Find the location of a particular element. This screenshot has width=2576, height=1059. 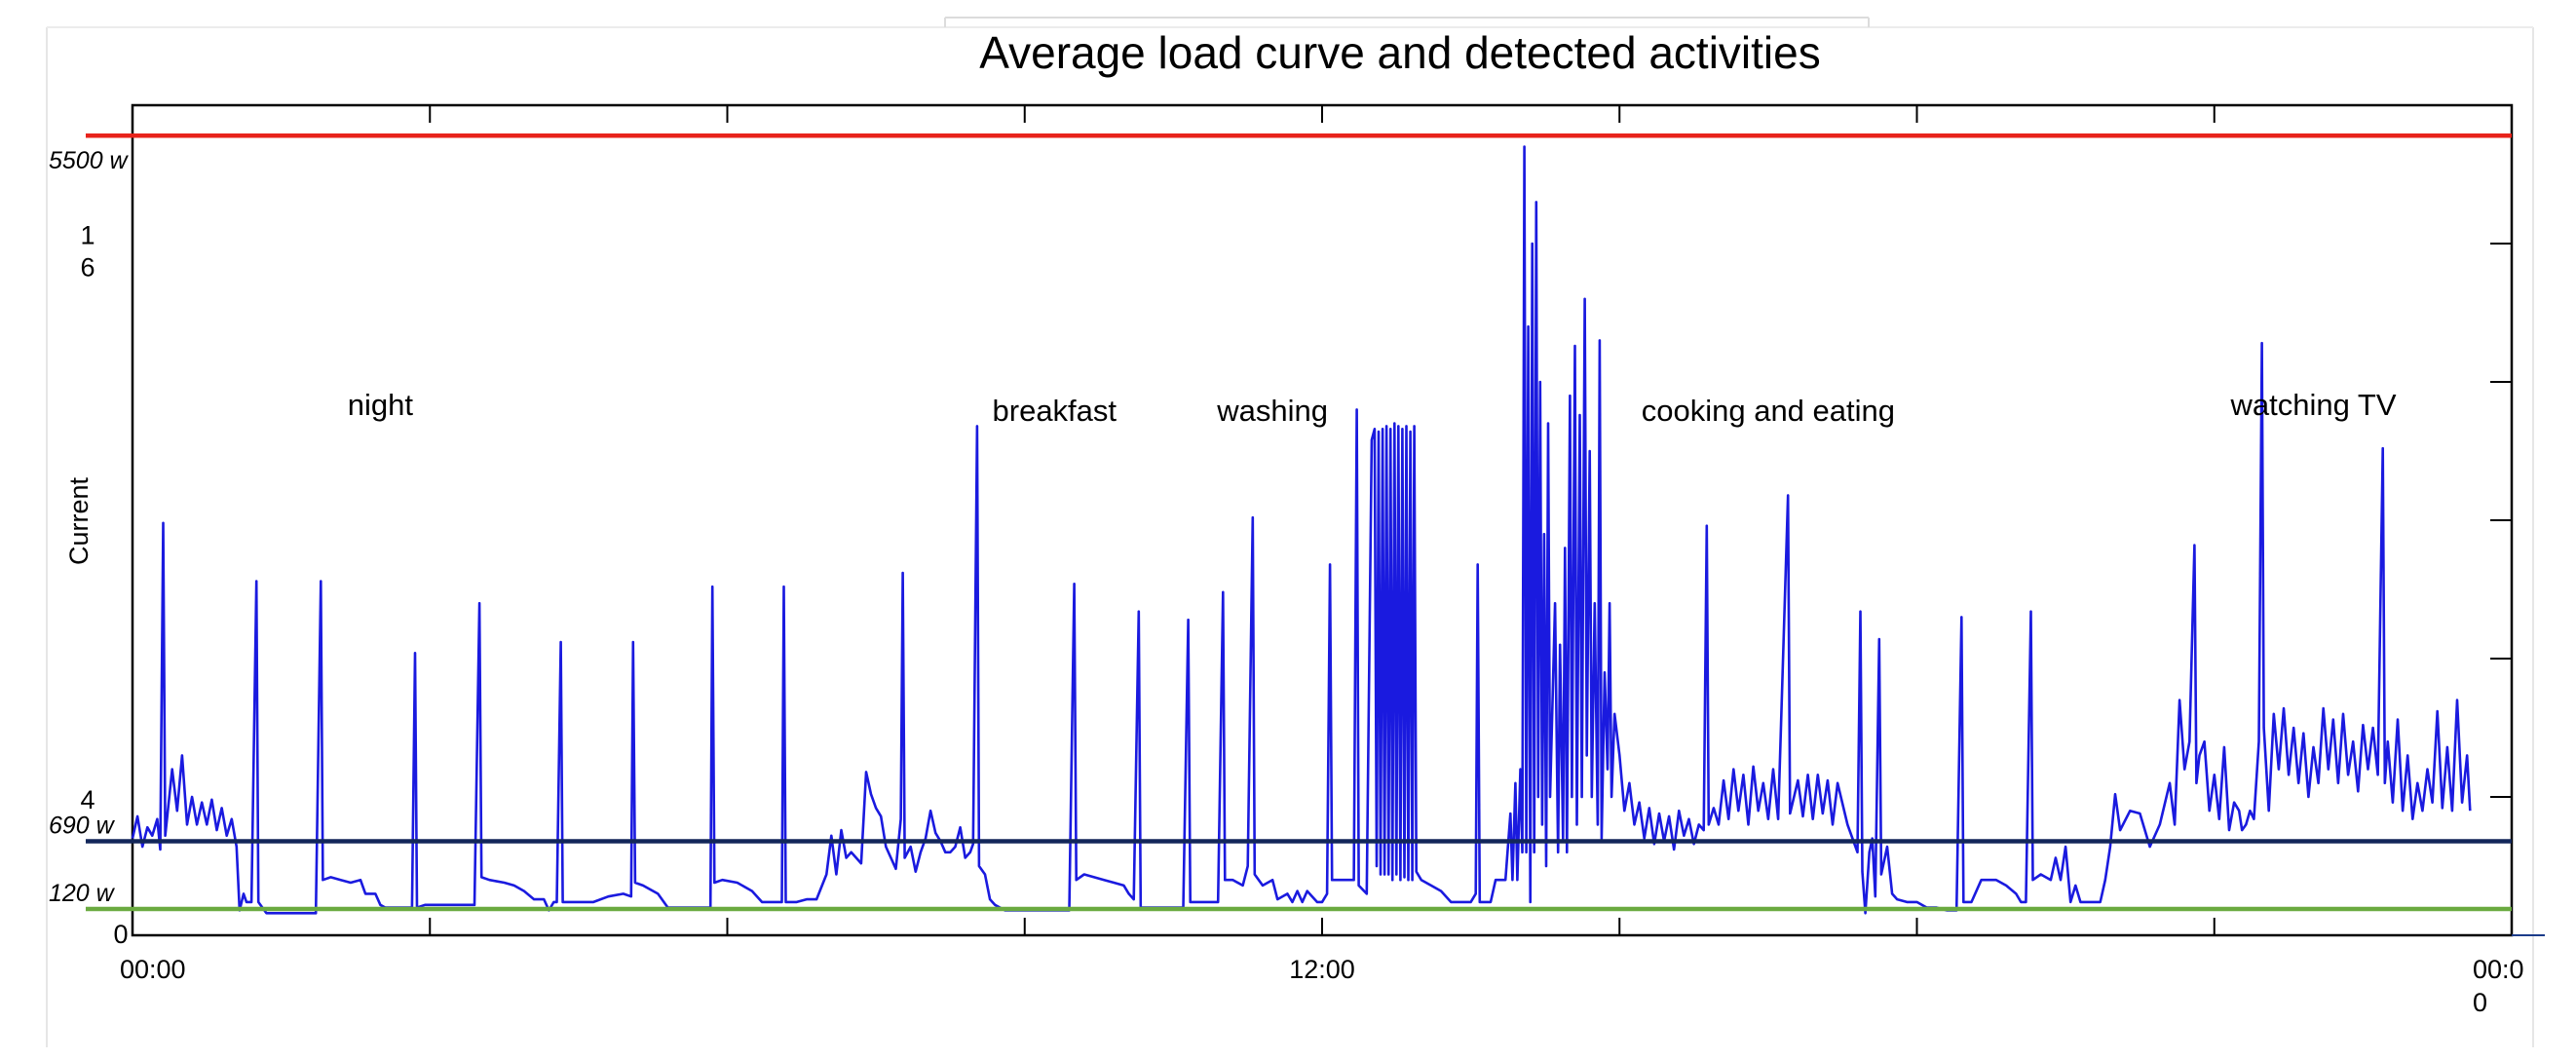

annotation-night: night is located at coordinates (381, 405).